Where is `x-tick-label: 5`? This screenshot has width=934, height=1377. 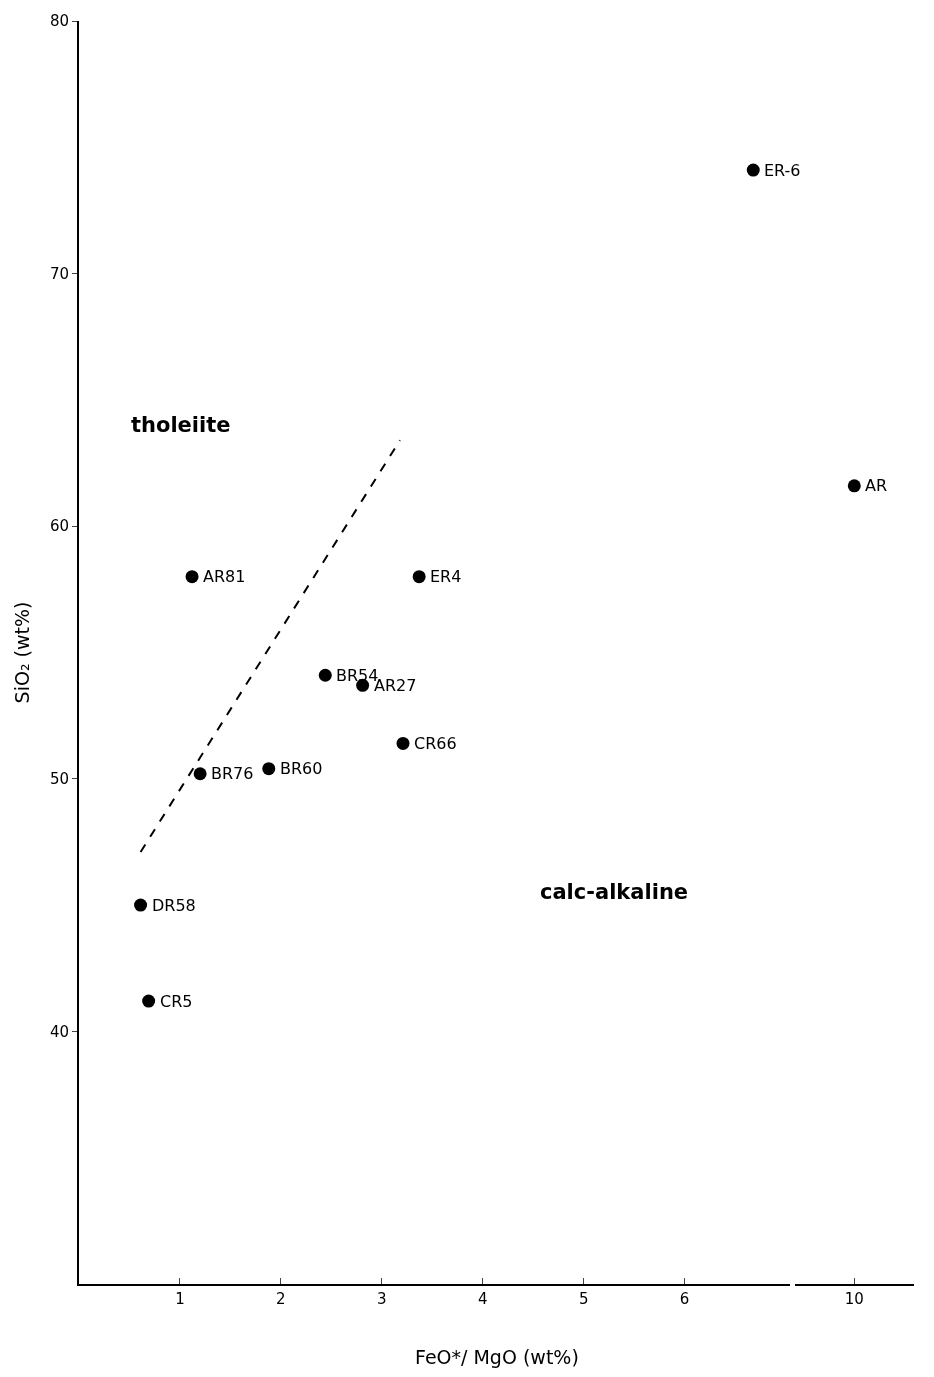 x-tick-label: 5 is located at coordinates (583, 1299).